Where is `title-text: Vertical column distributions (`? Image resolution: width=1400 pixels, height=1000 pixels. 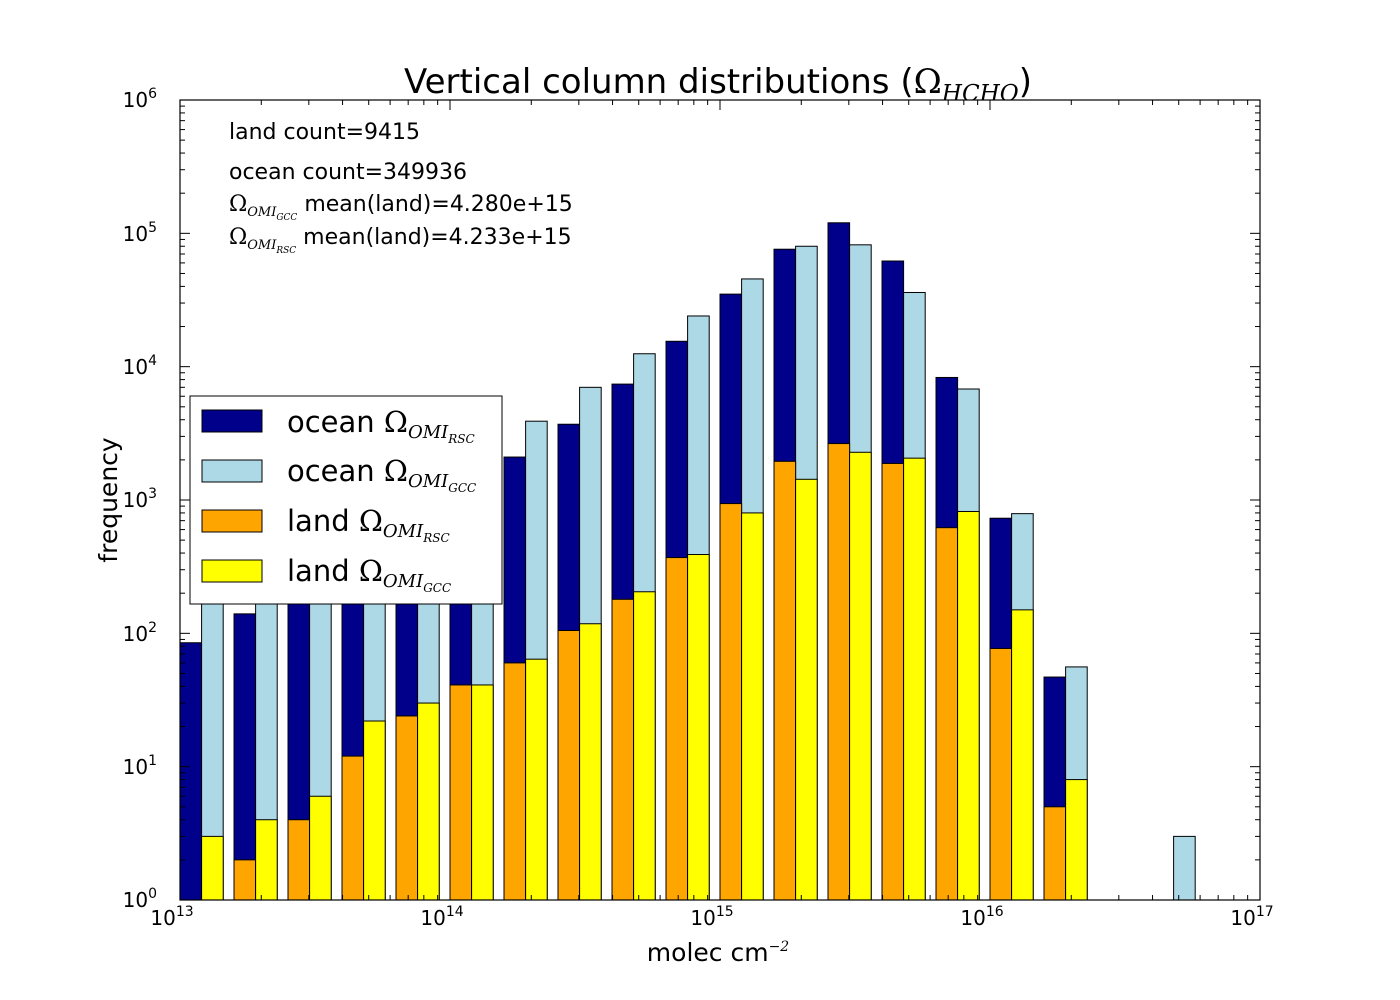
title-text: Vertical column distributions ( is located at coordinates (659, 82).